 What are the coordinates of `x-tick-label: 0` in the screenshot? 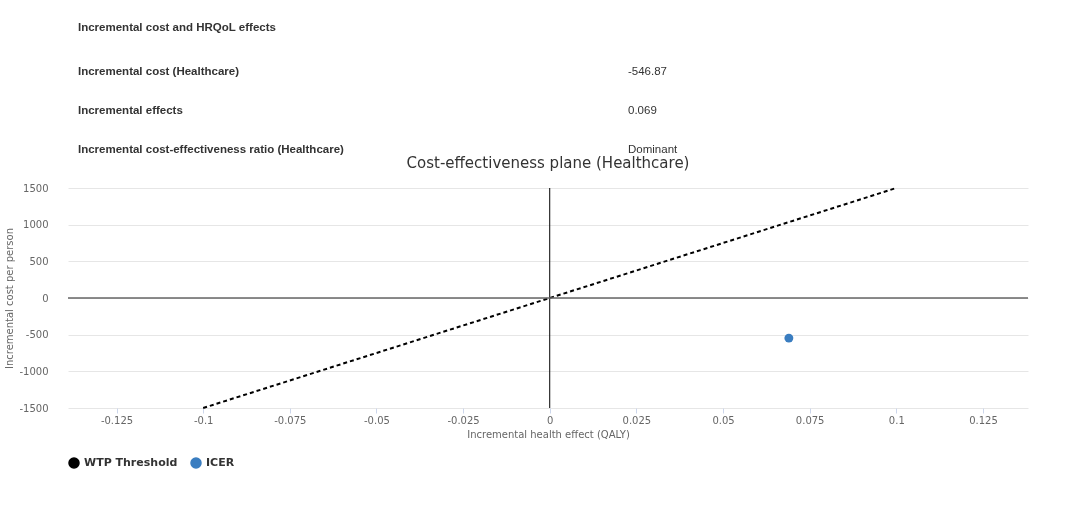 It's located at (550, 420).